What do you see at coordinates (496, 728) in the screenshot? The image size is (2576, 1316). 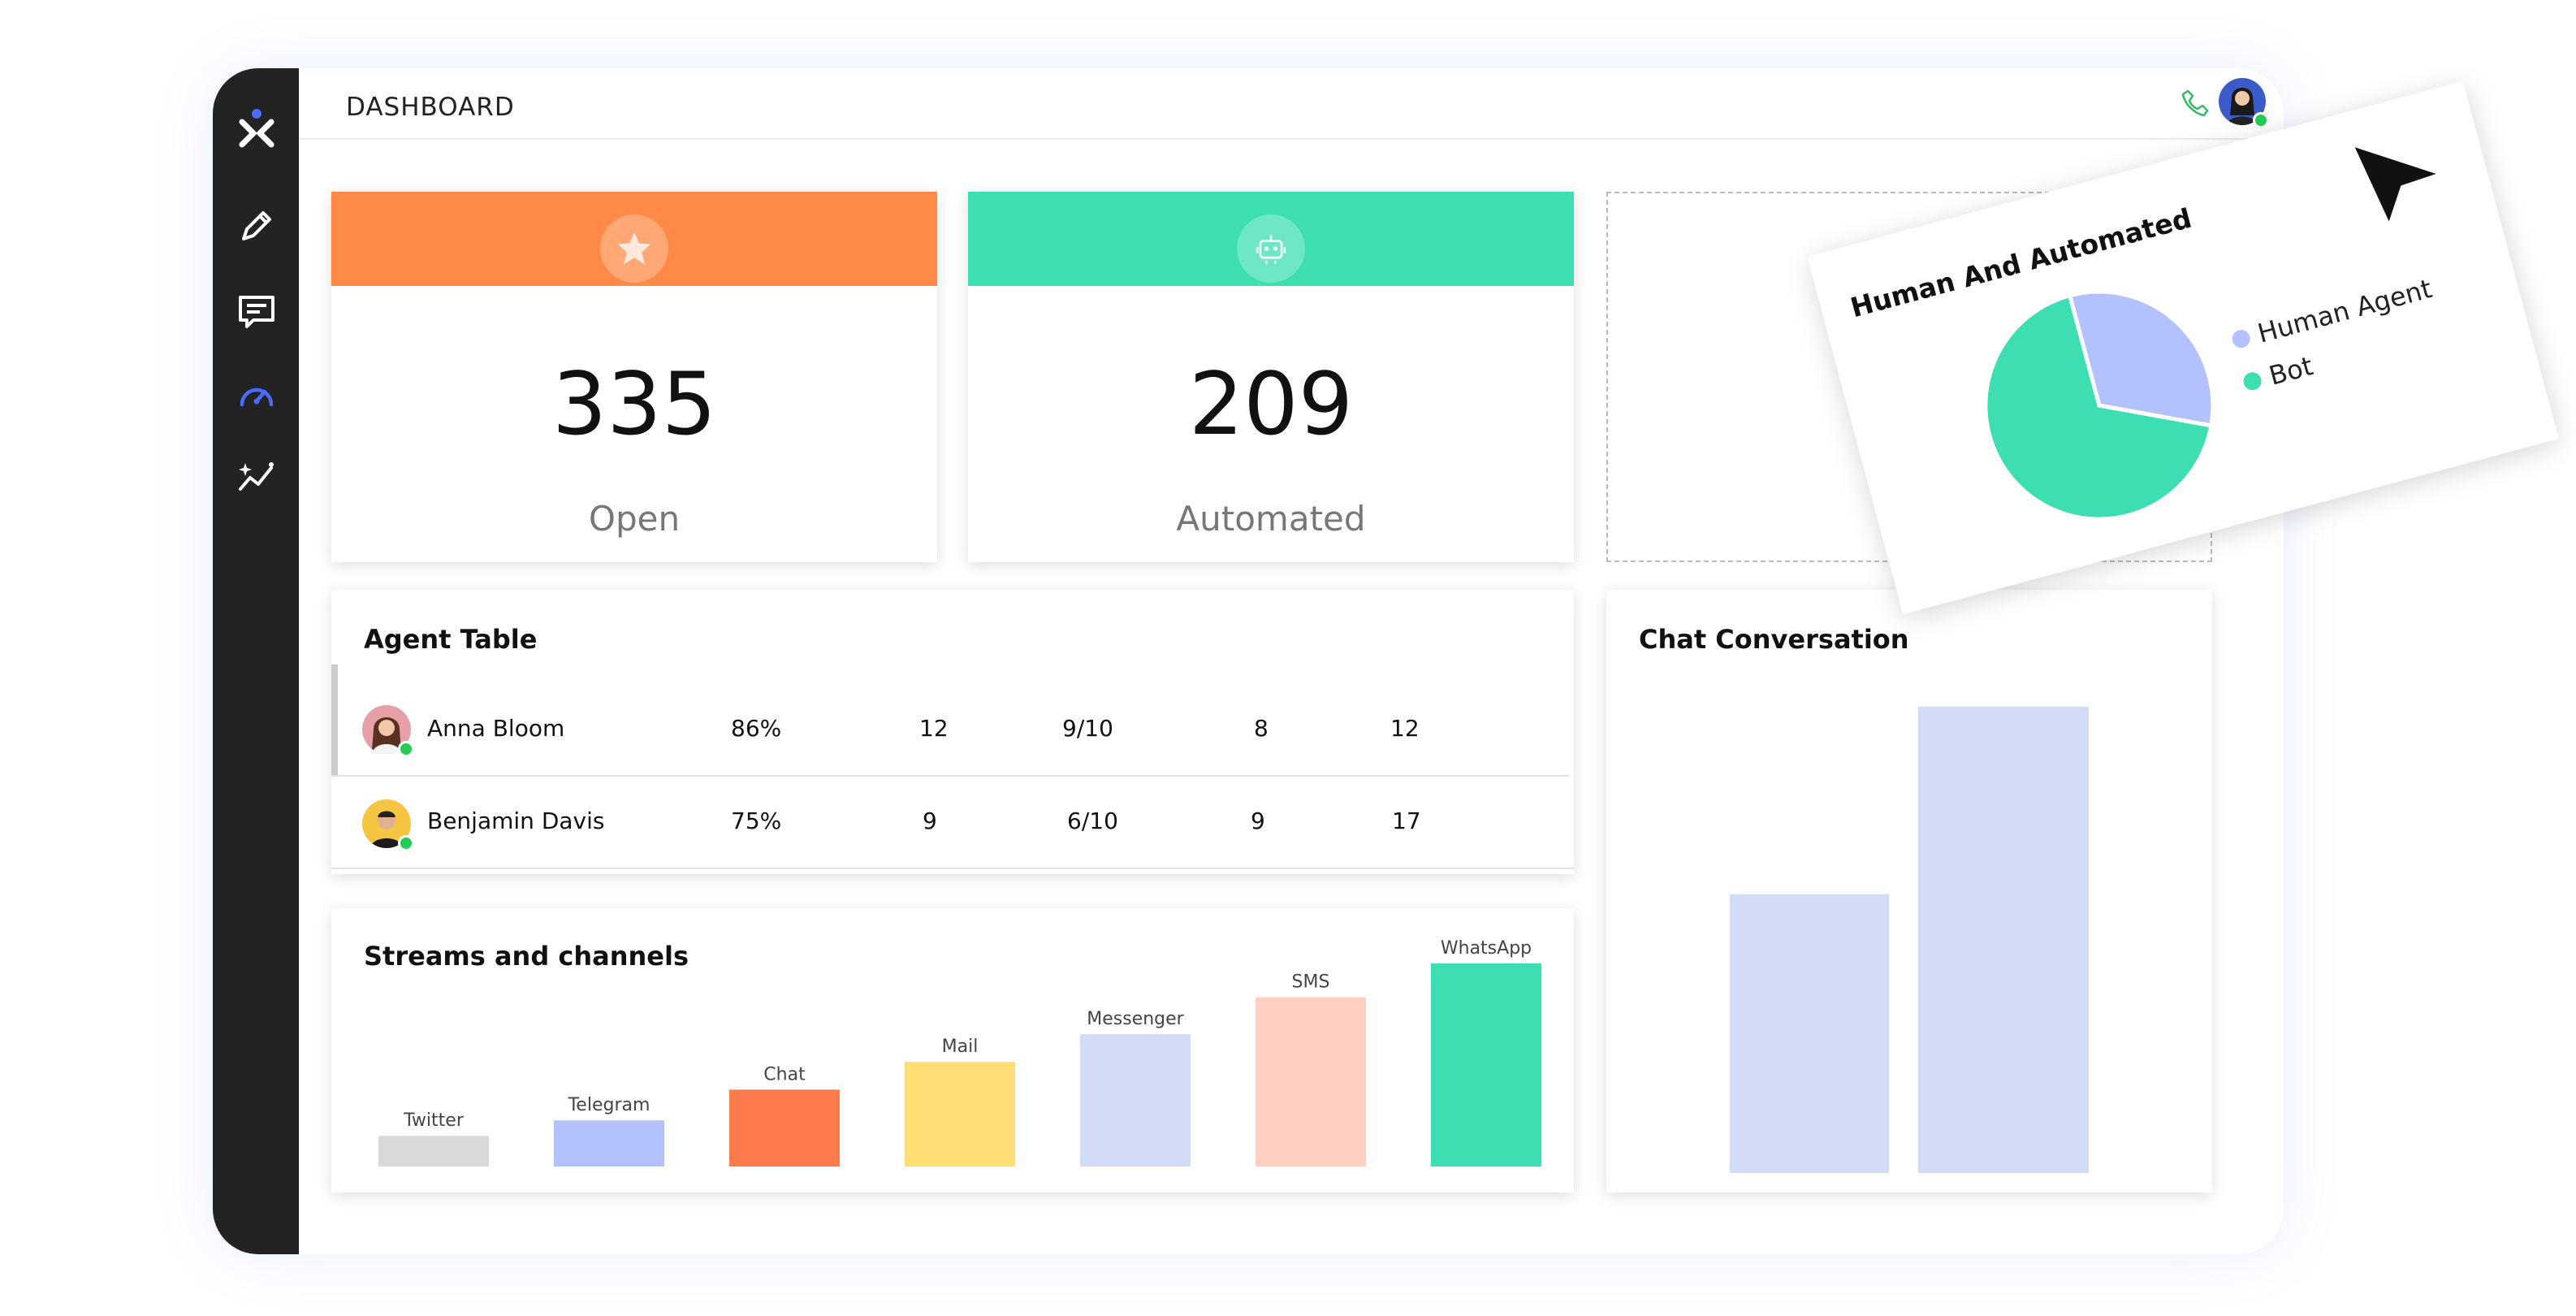 I see `agent-name: Anna Bloom` at bounding box center [496, 728].